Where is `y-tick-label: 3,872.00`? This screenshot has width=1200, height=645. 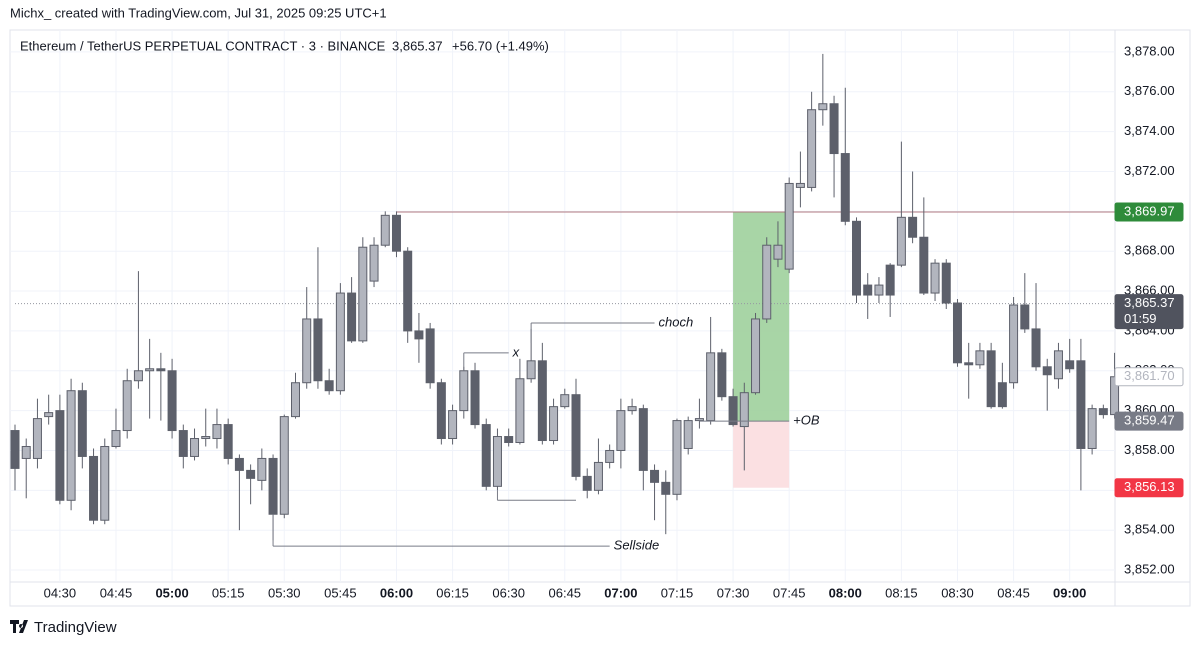 y-tick-label: 3,872.00 is located at coordinates (1149, 170).